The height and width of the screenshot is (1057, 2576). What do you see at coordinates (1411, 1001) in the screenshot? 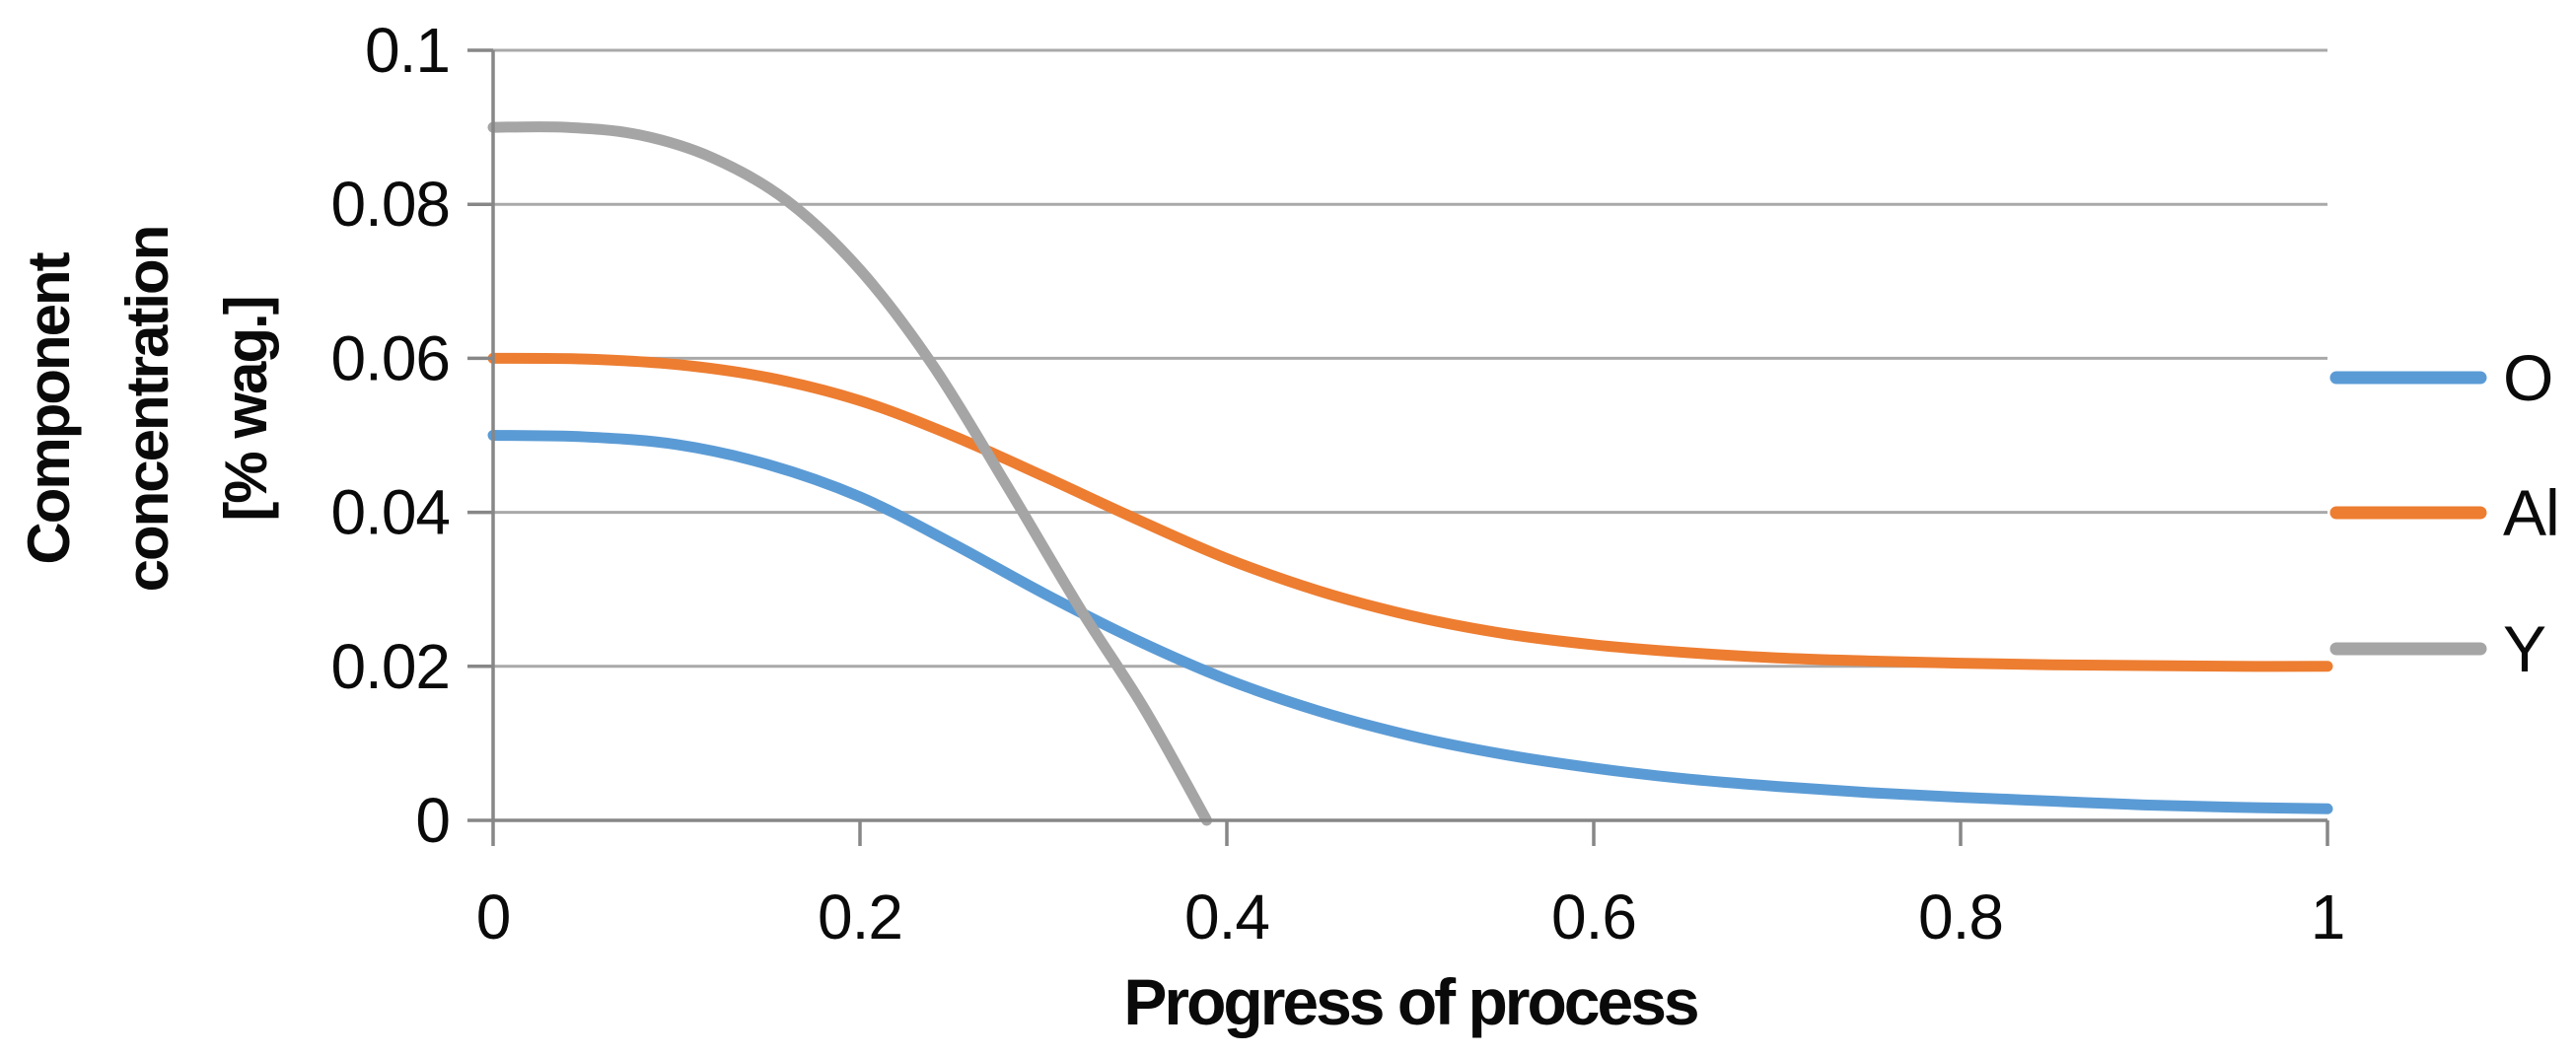
I see `x-axis-title: Progress of process` at bounding box center [1411, 1001].